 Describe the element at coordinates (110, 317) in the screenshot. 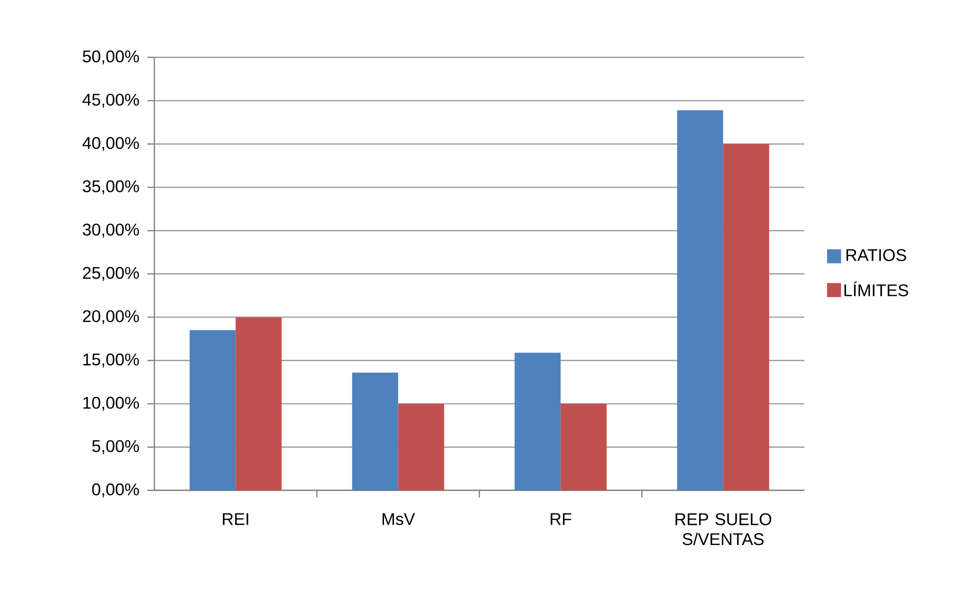

I see `y-tick-label: 20,00%` at that location.